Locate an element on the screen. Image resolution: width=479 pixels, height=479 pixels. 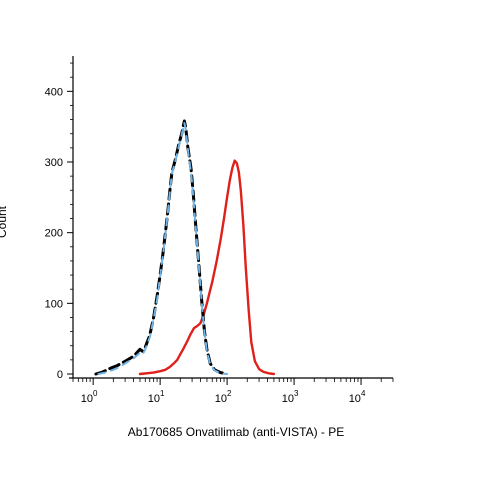
y-tick-label: 0 is located at coordinates (60, 375).